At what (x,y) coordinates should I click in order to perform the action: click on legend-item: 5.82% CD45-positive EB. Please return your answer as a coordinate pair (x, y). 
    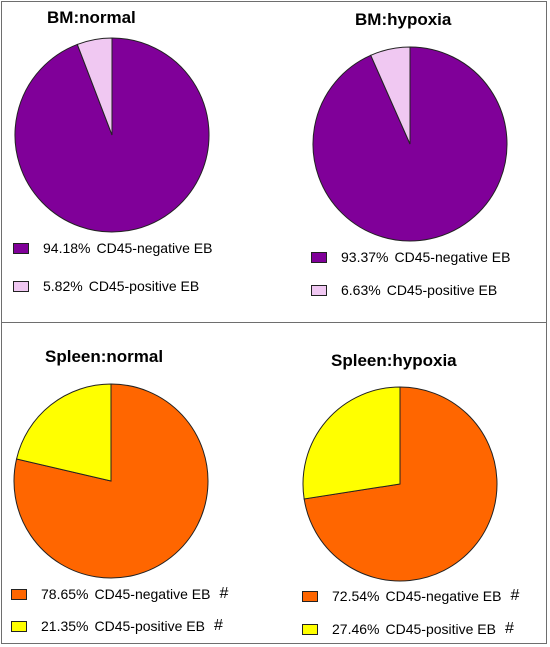
    Looking at the image, I should click on (106, 286).